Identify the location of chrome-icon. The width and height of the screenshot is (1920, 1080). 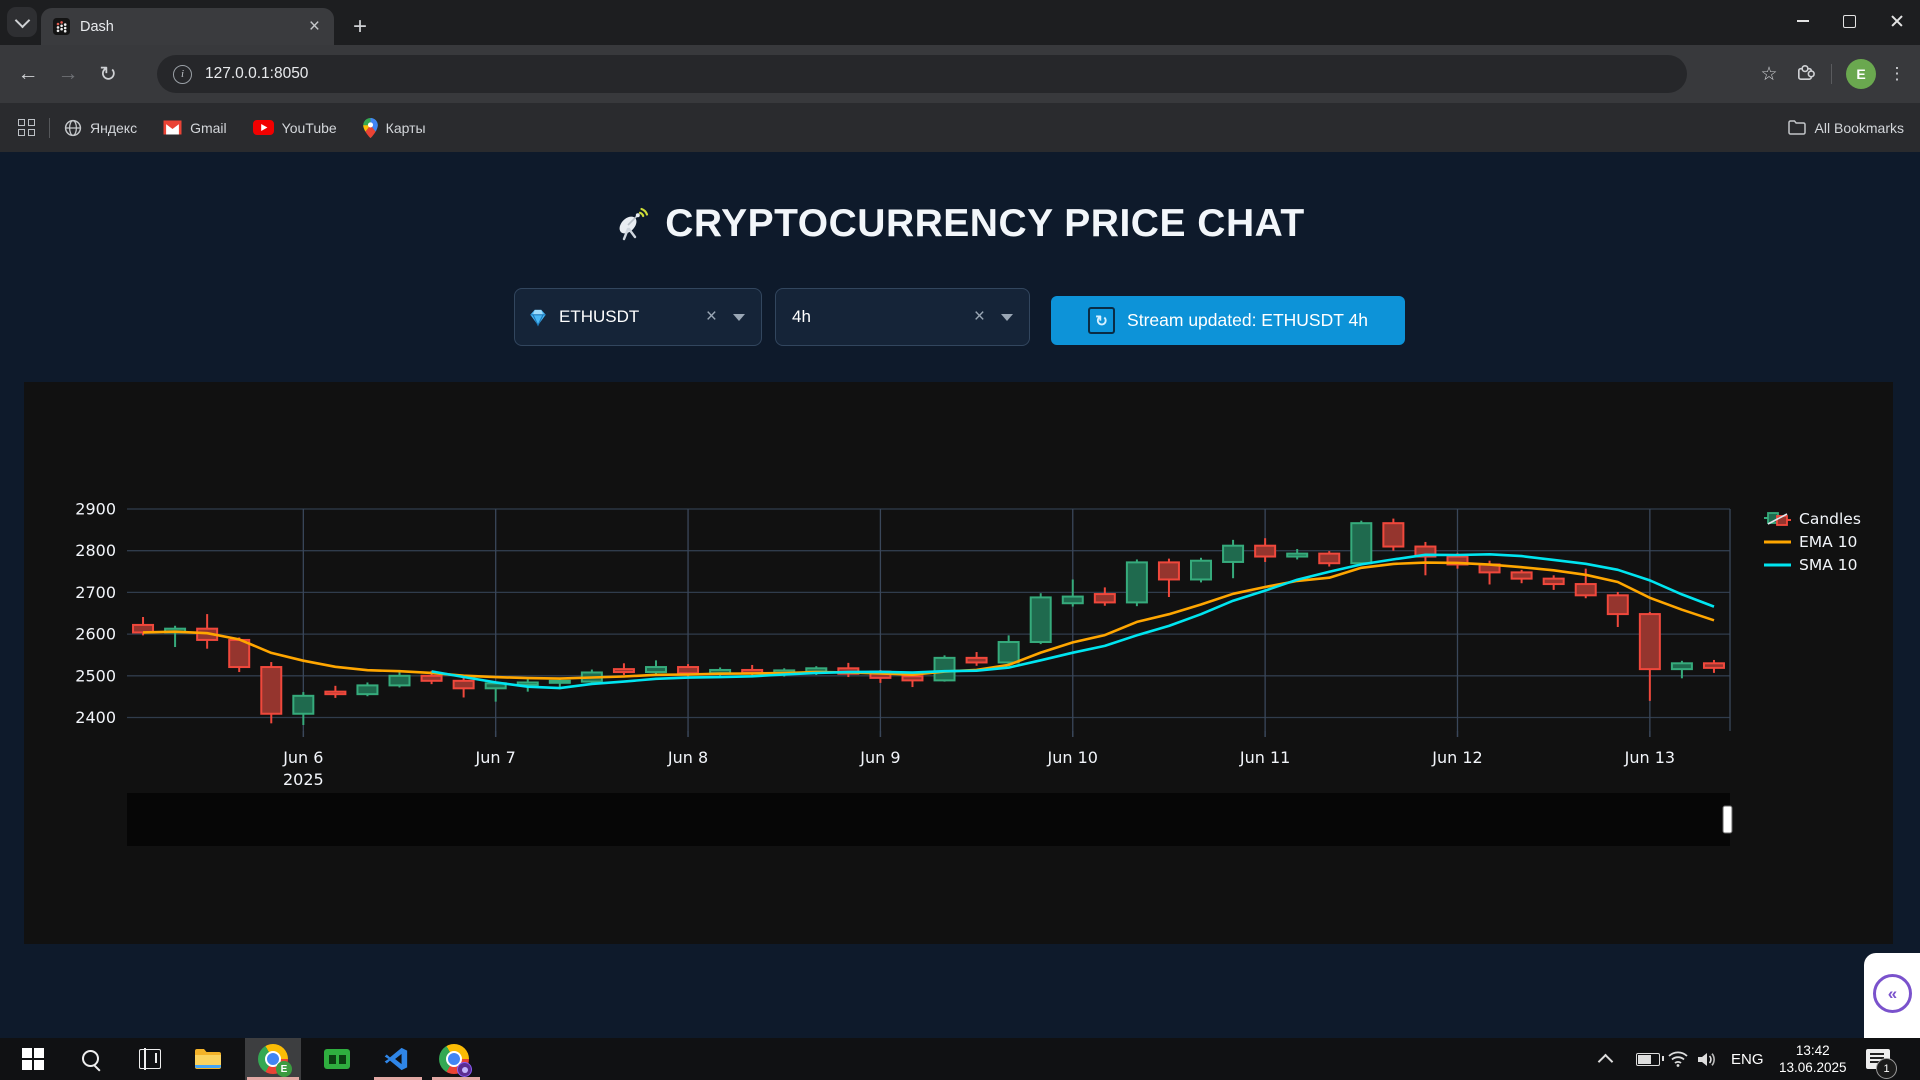
(455, 1060).